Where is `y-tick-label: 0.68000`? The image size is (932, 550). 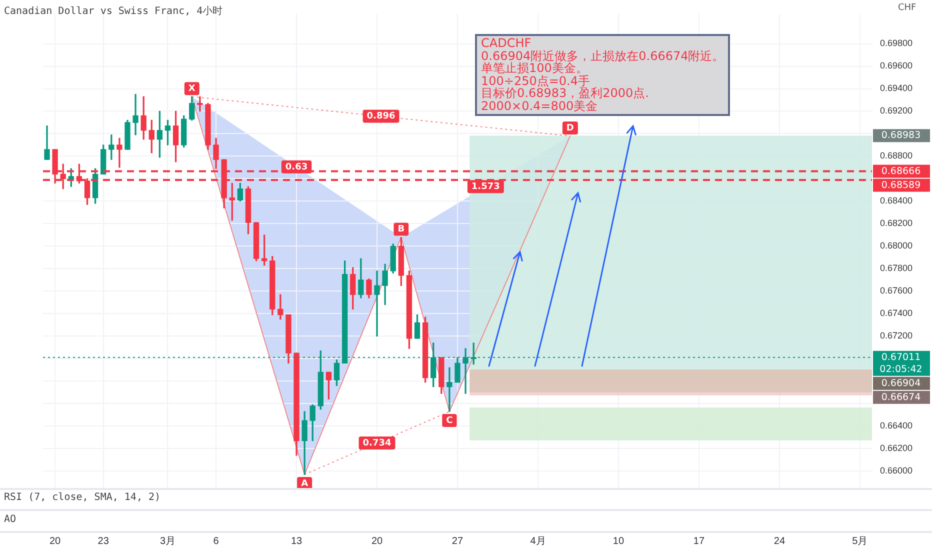
y-tick-label: 0.68000 is located at coordinates (896, 245).